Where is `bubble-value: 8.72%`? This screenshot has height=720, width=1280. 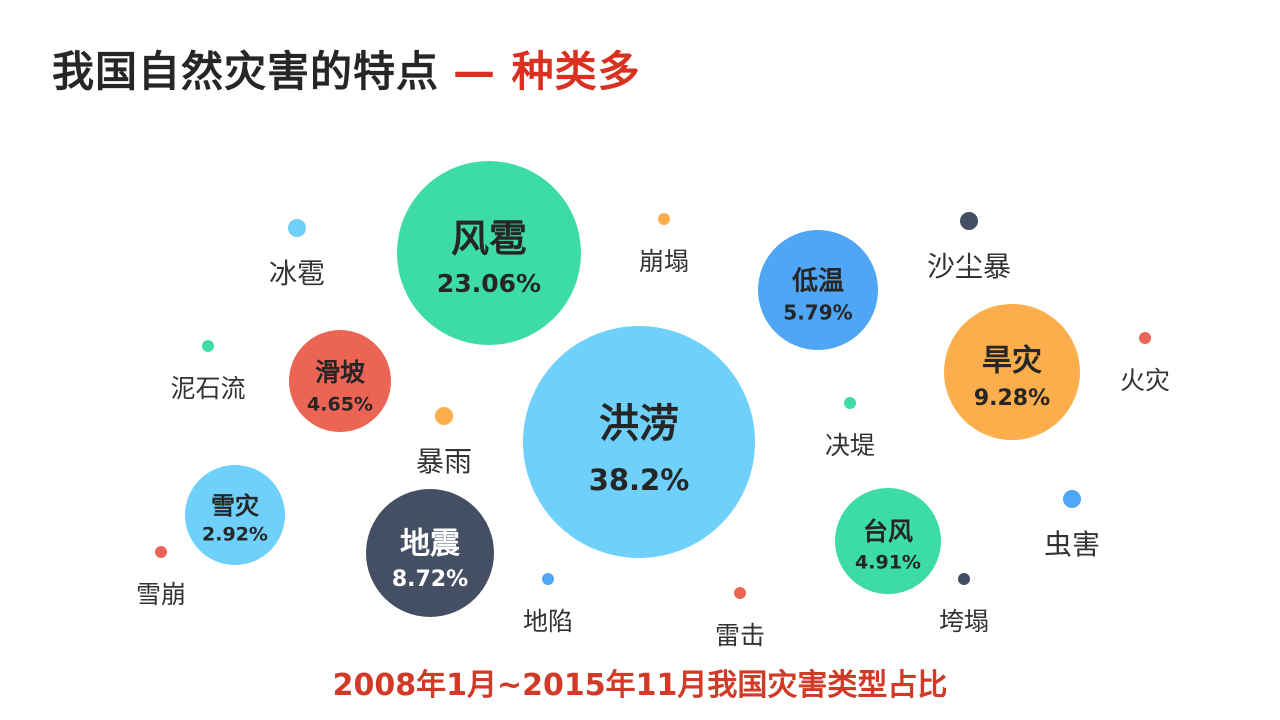 bubble-value: 8.72% is located at coordinates (430, 579).